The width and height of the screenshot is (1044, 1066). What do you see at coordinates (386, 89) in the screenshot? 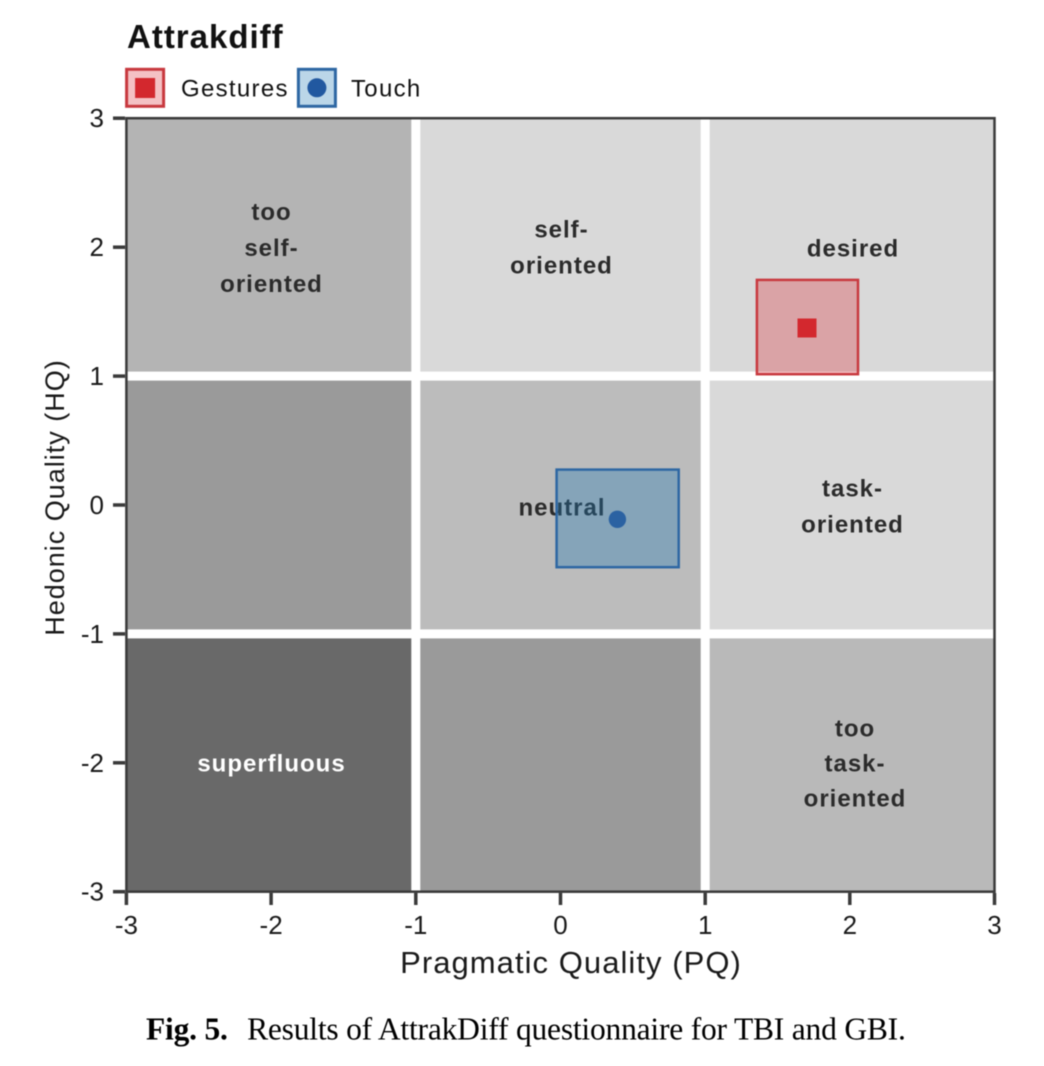
I see `svg-text: Touch` at bounding box center [386, 89].